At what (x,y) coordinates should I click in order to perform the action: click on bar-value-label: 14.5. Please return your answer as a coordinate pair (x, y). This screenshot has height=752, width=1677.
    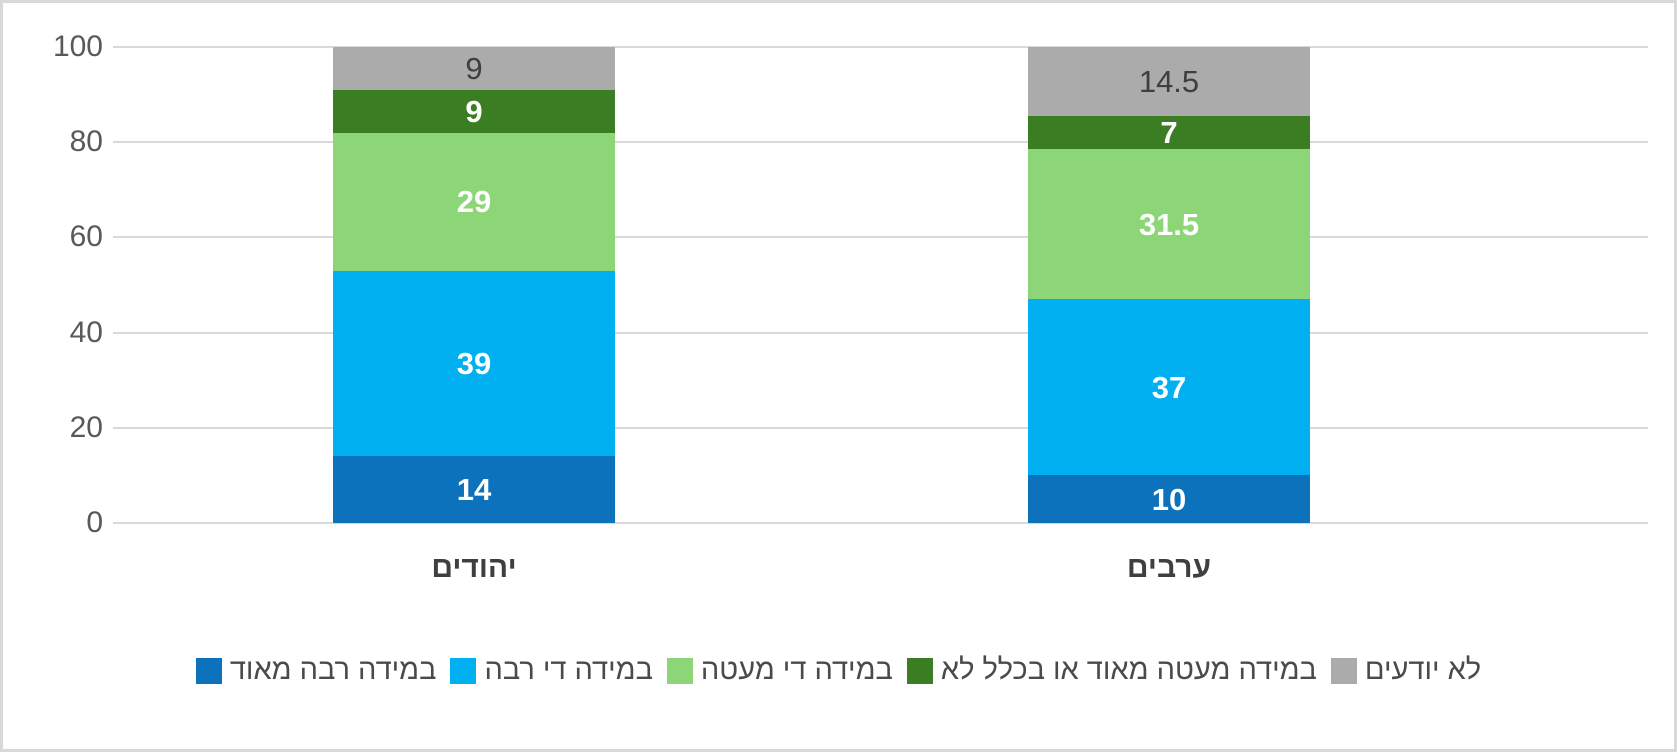
    Looking at the image, I should click on (1169, 82).